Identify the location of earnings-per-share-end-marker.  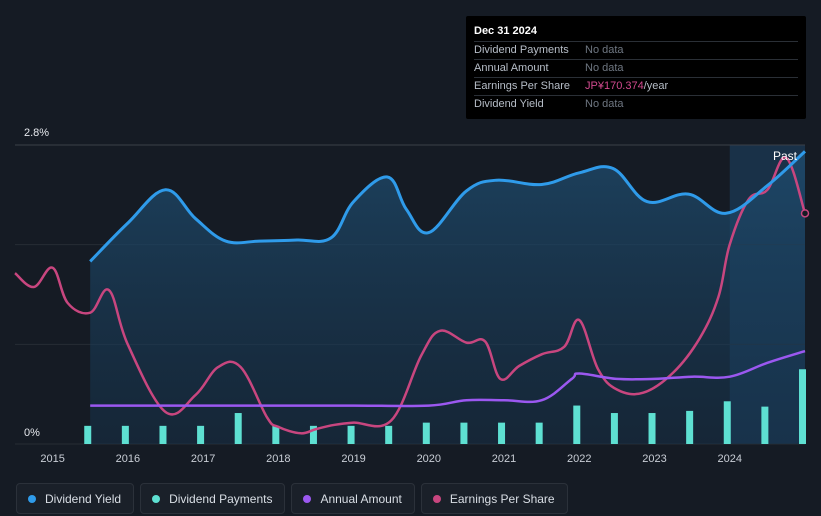
(805, 213).